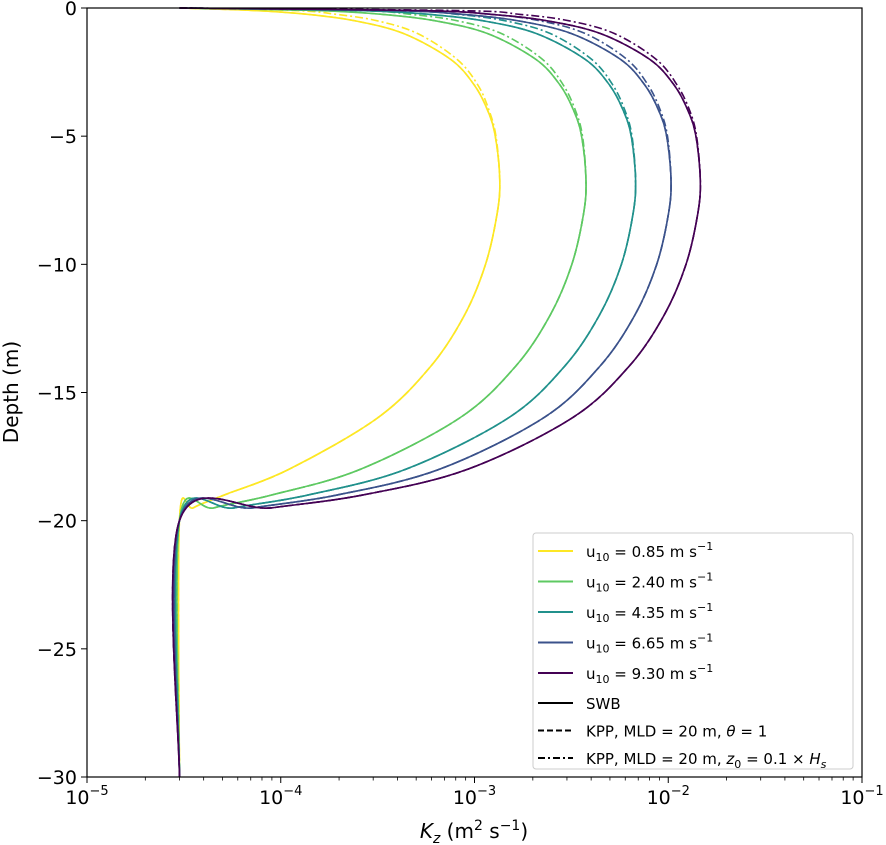 The image size is (886, 845). What do you see at coordinates (474, 796) in the screenshot?
I see `x-tick-label: 10⁻³` at bounding box center [474, 796].